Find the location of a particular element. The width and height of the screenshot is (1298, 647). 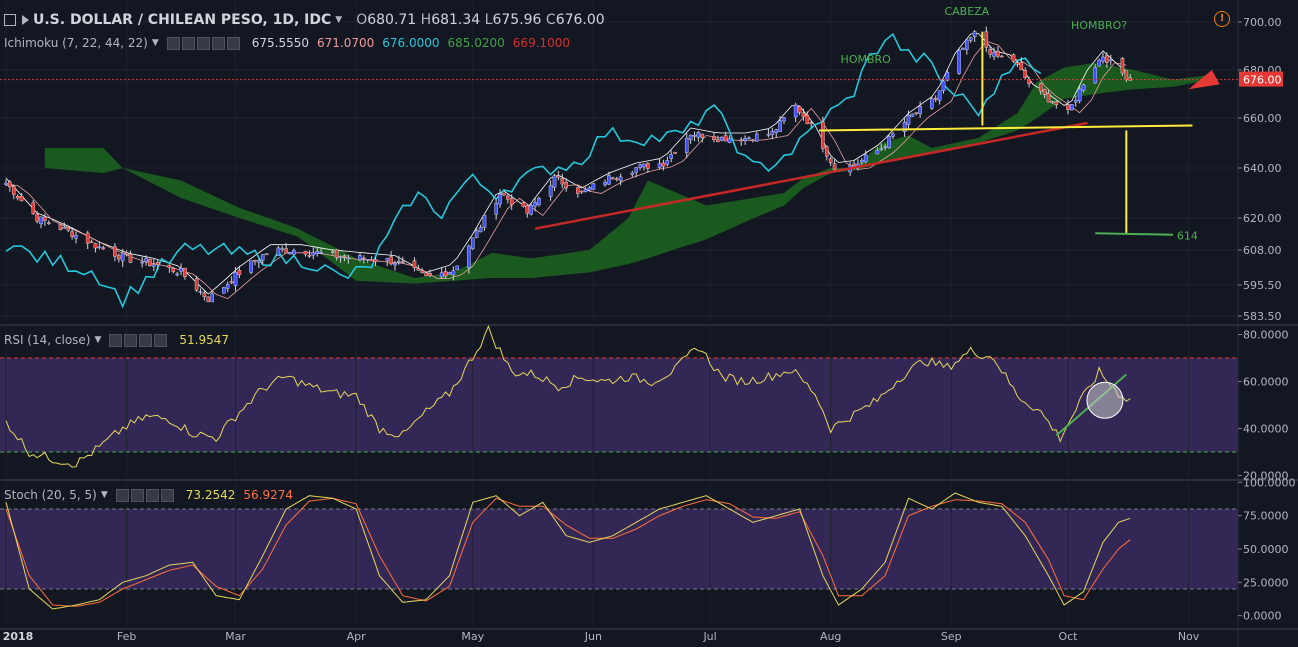

time-tick-label: Apr is located at coordinates (357, 636).